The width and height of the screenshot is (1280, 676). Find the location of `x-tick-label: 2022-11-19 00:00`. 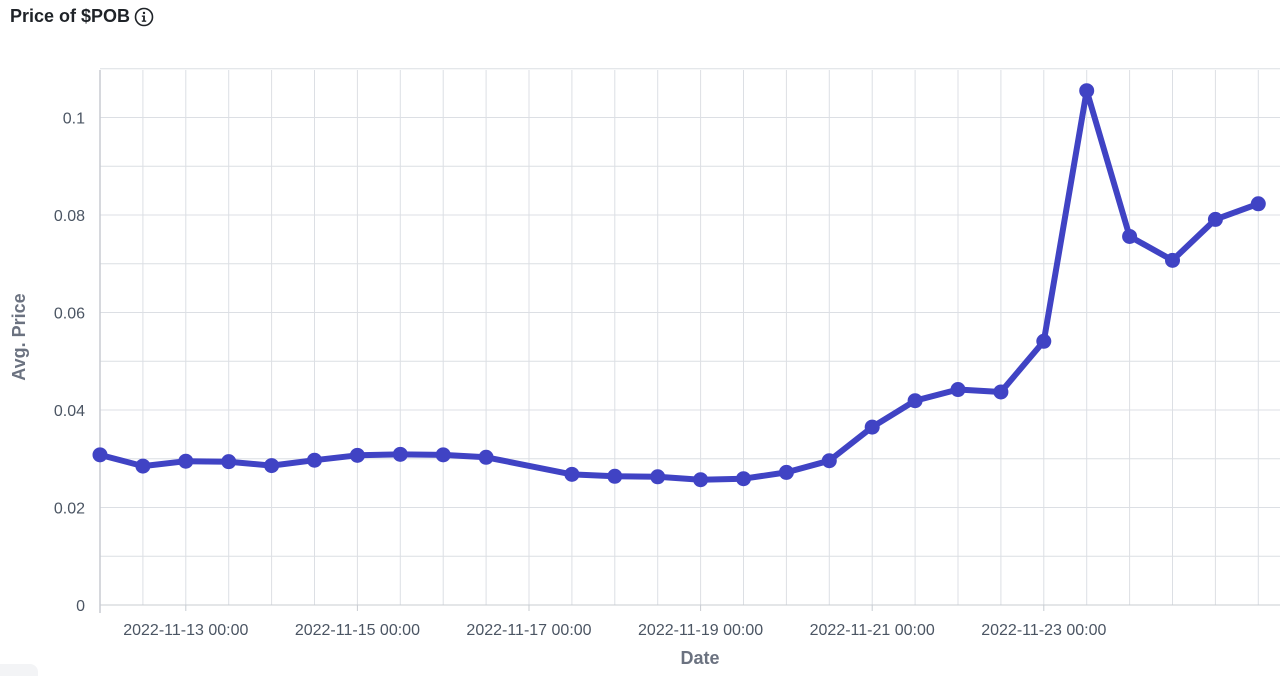

x-tick-label: 2022-11-19 00:00 is located at coordinates (700, 630).